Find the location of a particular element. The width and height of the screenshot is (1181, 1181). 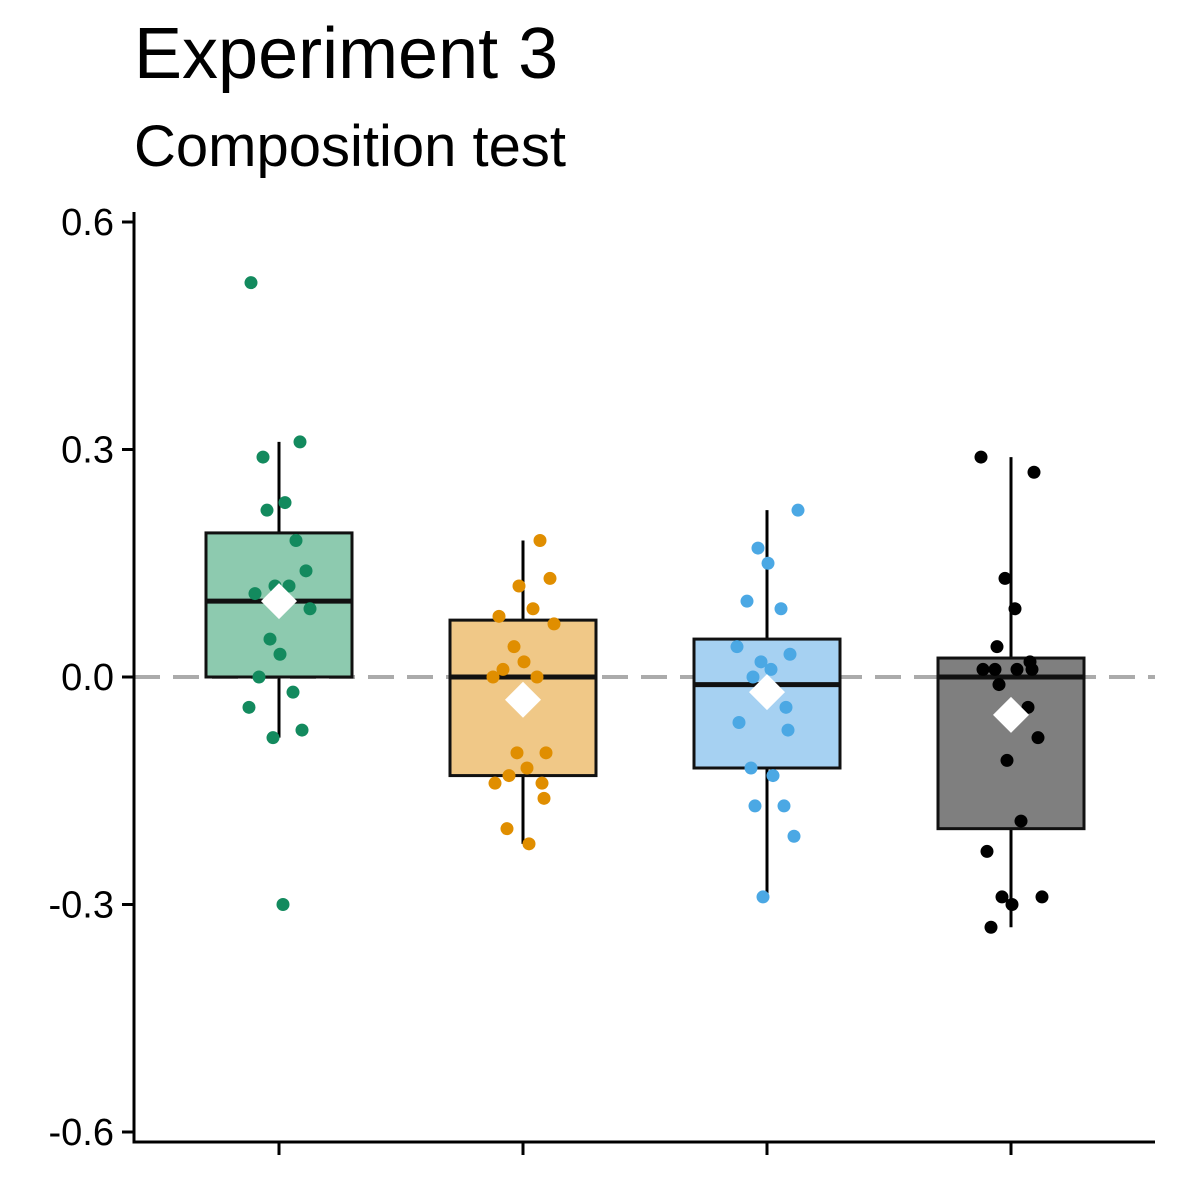

y-tick-label: 0.6 is located at coordinates (87, 223).